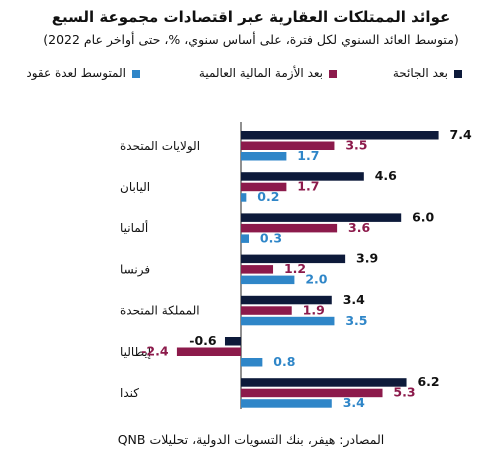  I want to click on category-label: كندا, so click(129, 393).